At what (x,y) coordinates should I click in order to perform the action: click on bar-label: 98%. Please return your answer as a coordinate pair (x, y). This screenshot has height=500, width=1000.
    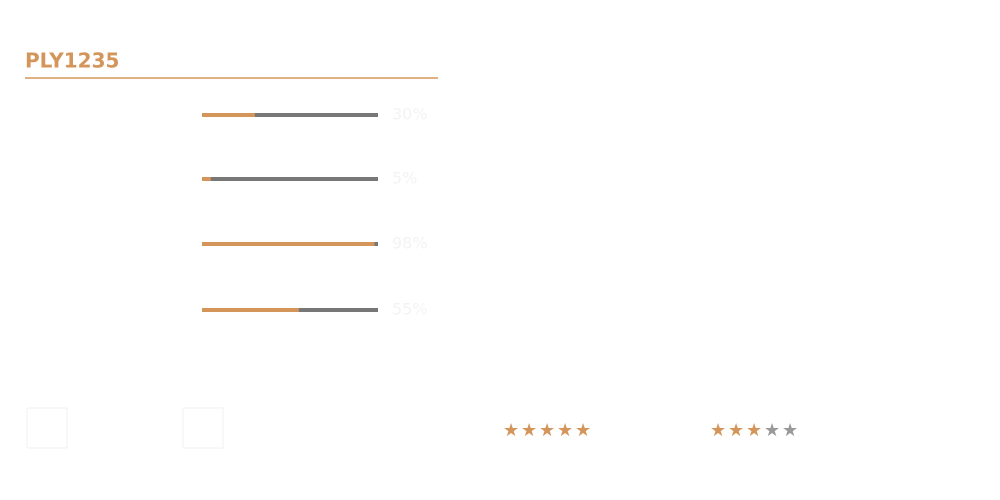
    Looking at the image, I should click on (410, 243).